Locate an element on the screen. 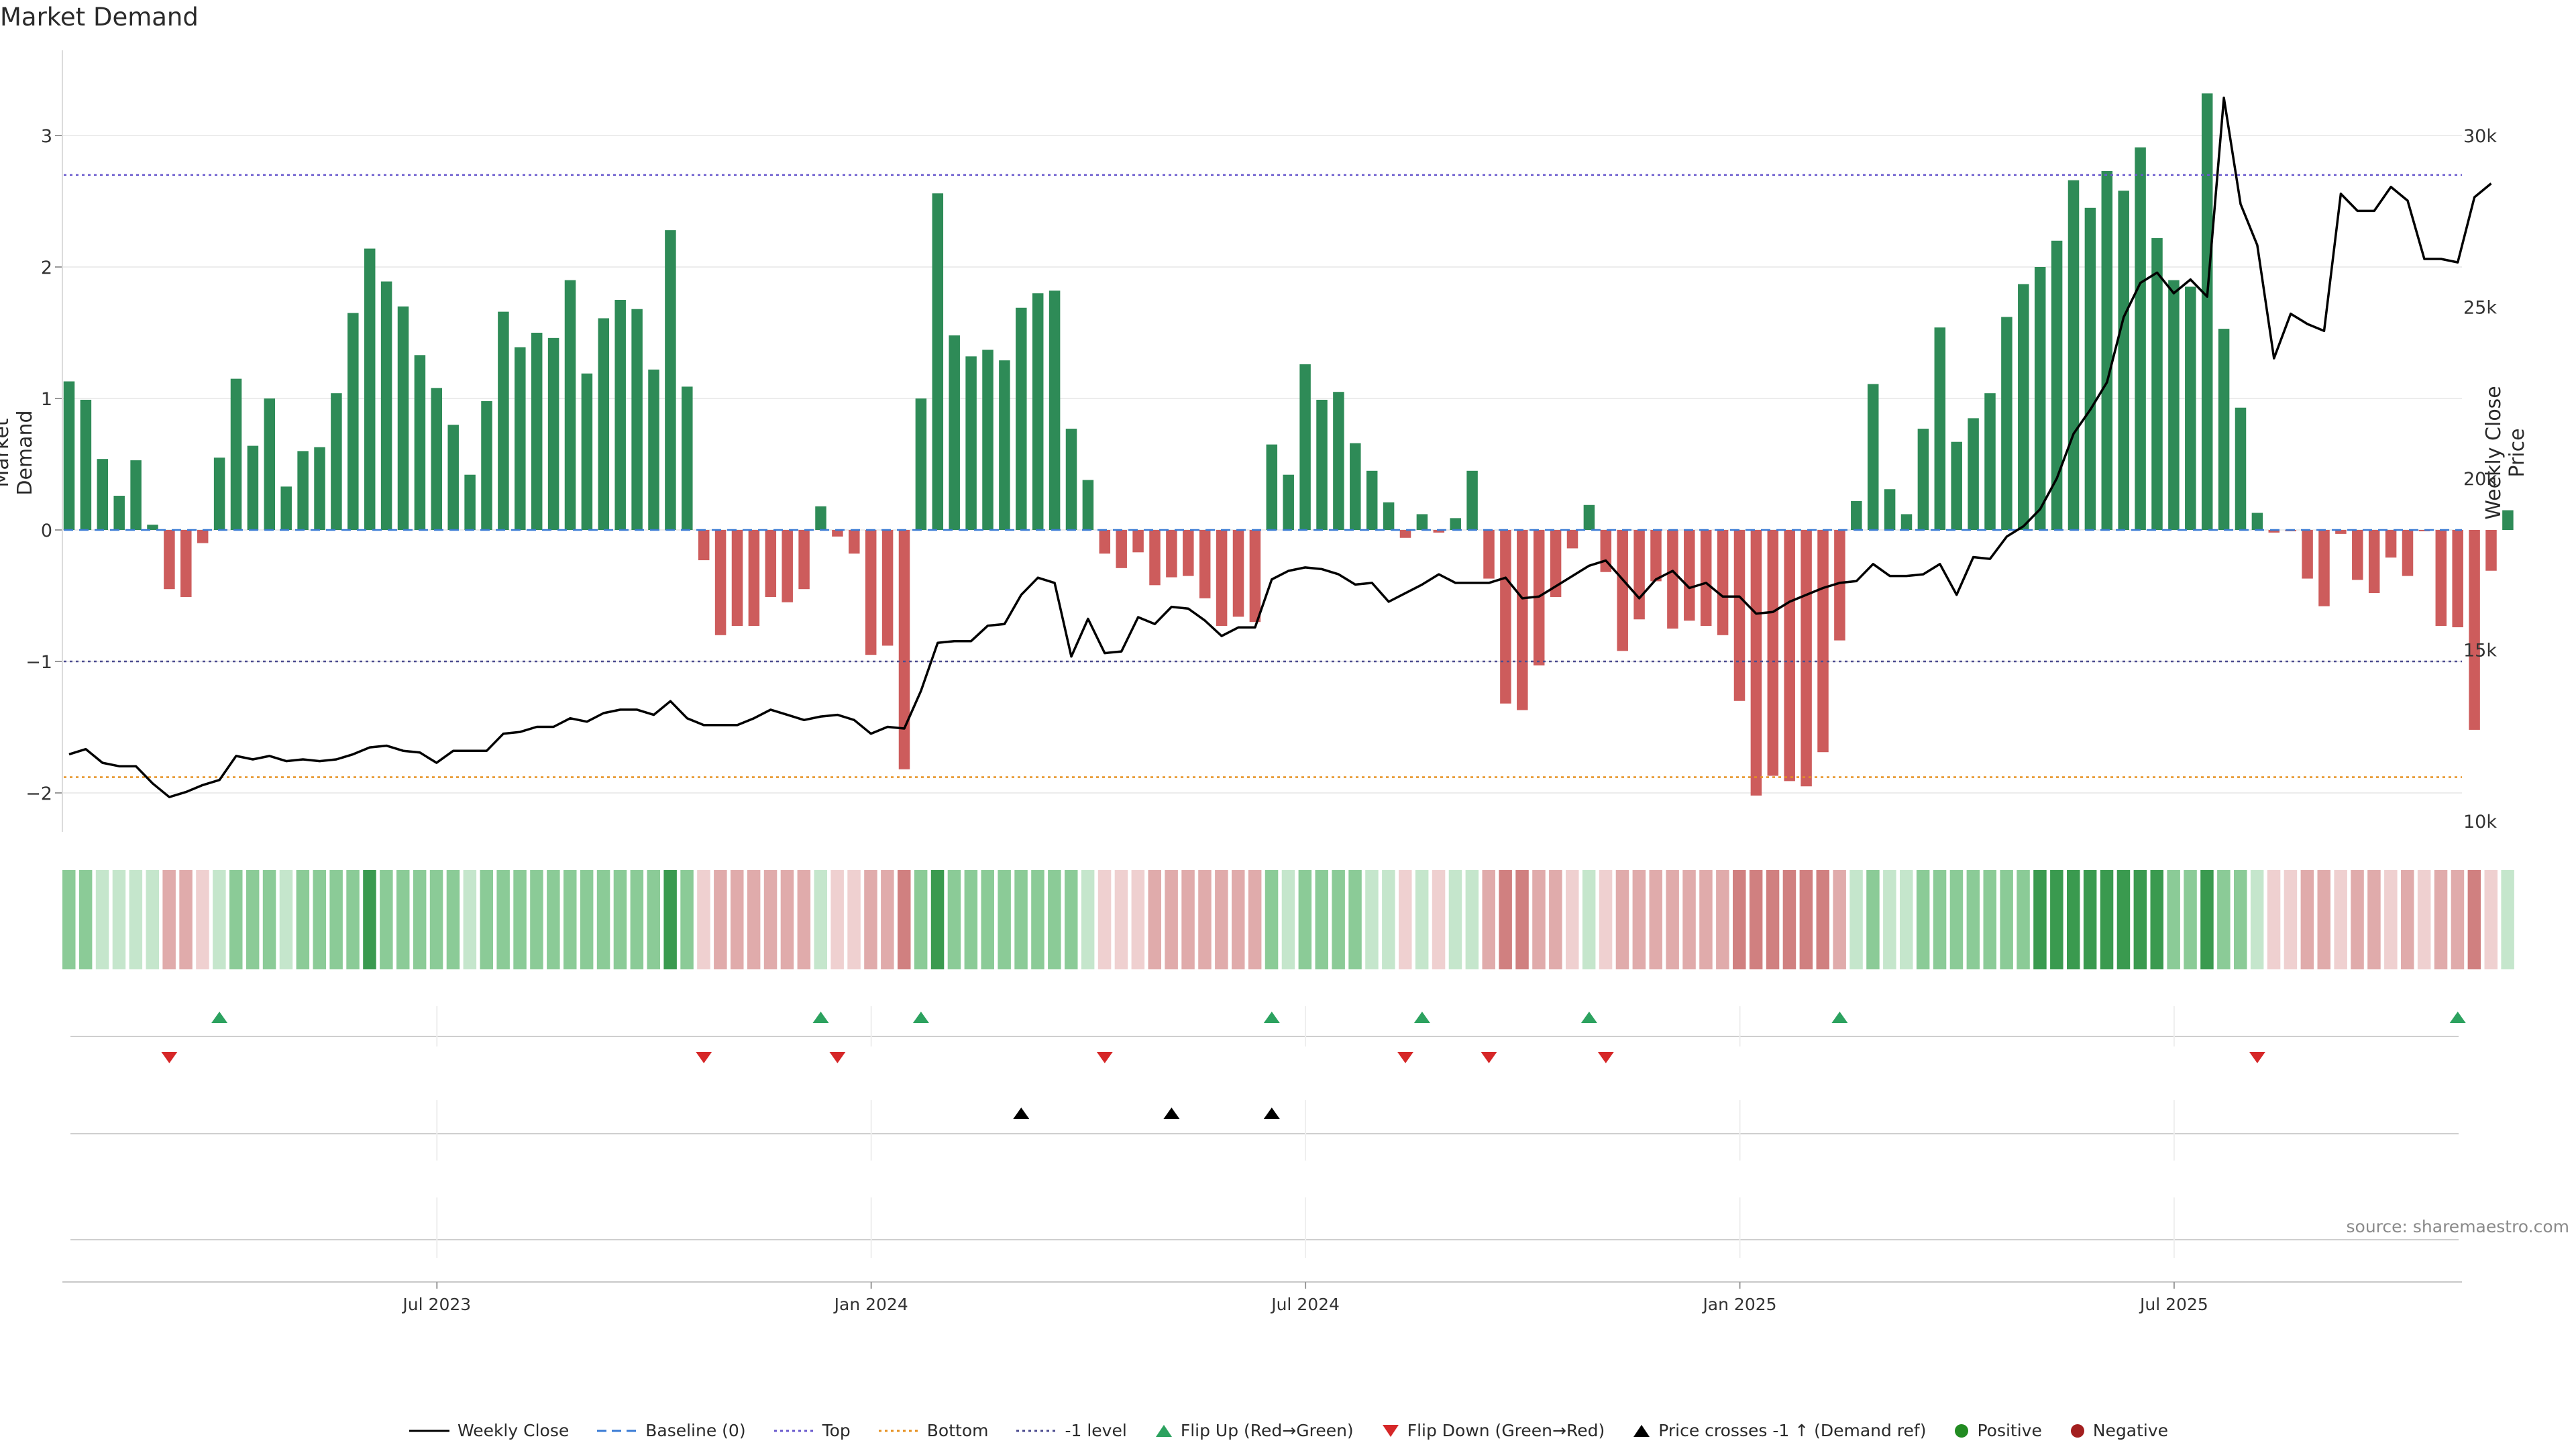  y-tick-label-left: 0 is located at coordinates (46, 531).